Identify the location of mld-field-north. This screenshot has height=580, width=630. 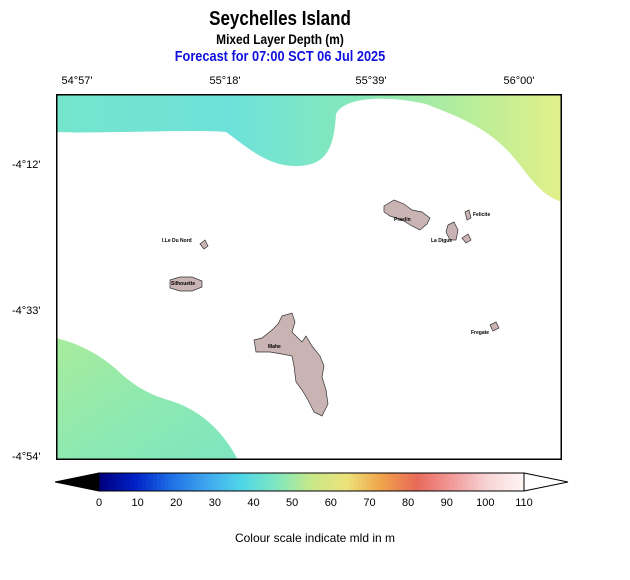
(309, 148).